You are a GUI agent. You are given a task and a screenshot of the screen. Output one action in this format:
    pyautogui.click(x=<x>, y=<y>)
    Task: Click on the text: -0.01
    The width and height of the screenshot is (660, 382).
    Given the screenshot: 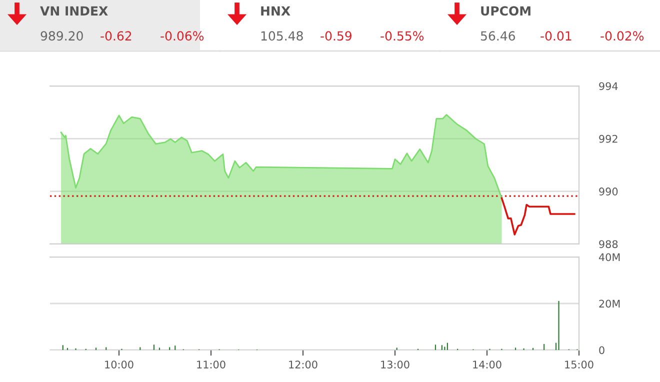 What is the action you would take?
    pyautogui.click(x=556, y=36)
    